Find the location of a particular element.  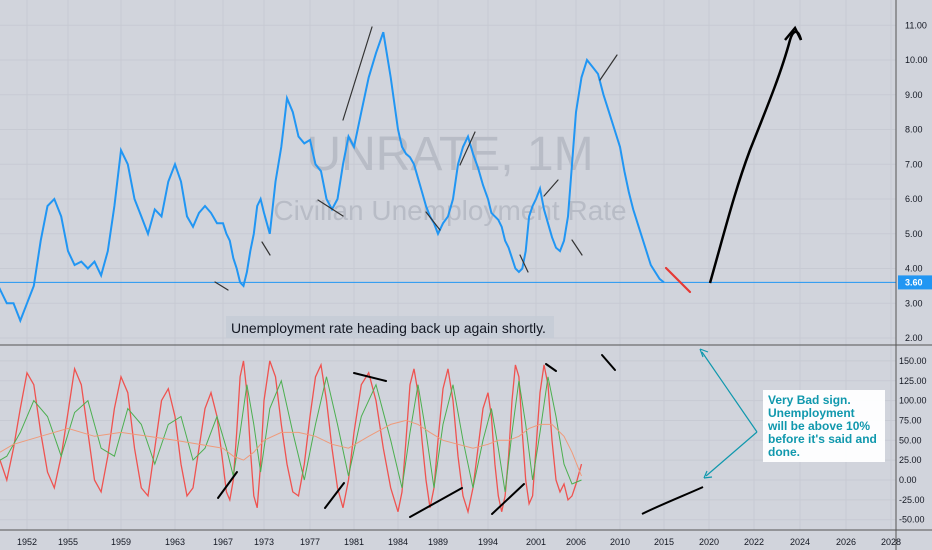

x-tick-label: 2028 is located at coordinates (891, 542).